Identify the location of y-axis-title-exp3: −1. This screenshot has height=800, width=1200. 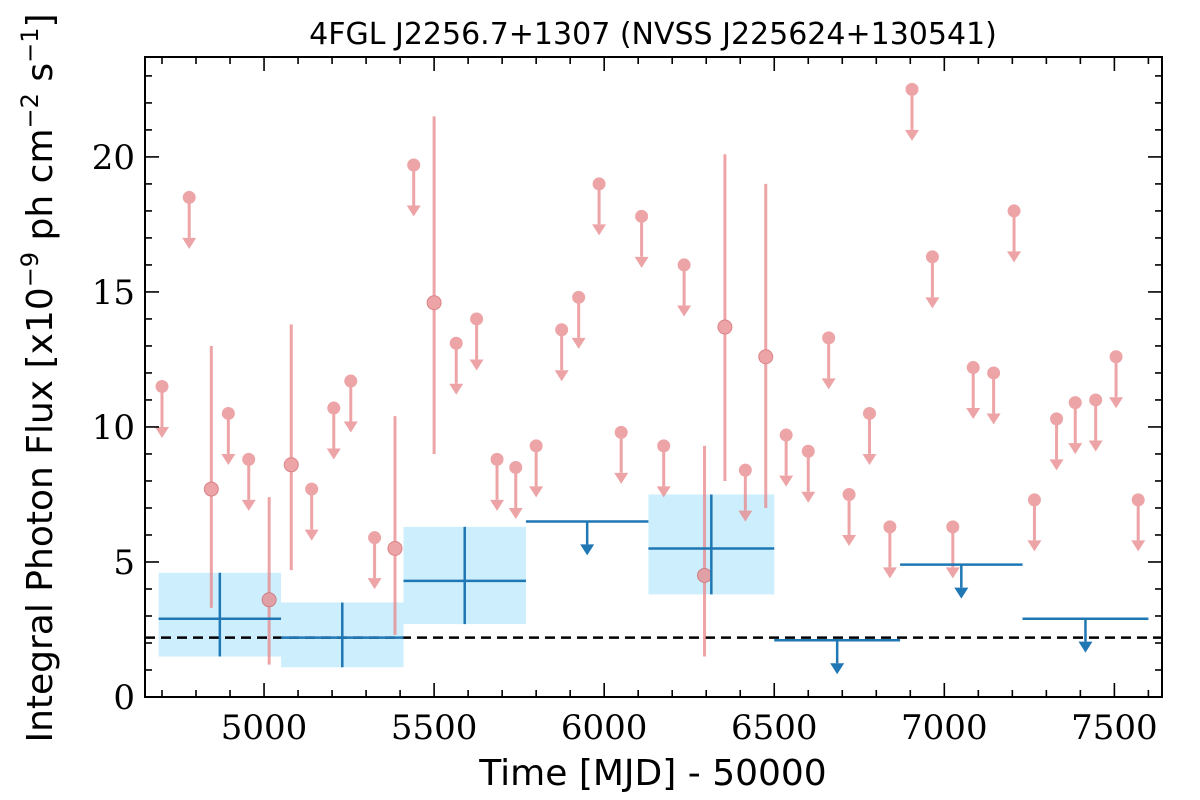
(30, 45).